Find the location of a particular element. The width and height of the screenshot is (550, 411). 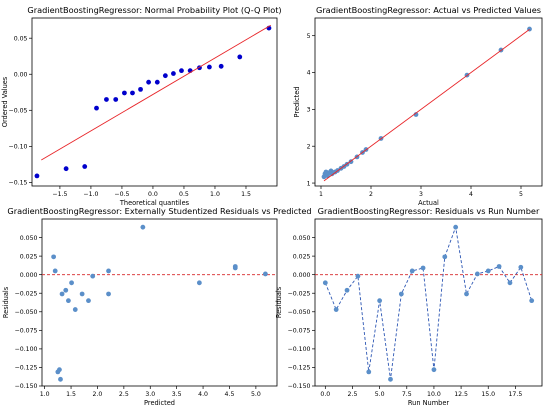

x-tick-label: 2.0 is located at coordinates (98, 394).